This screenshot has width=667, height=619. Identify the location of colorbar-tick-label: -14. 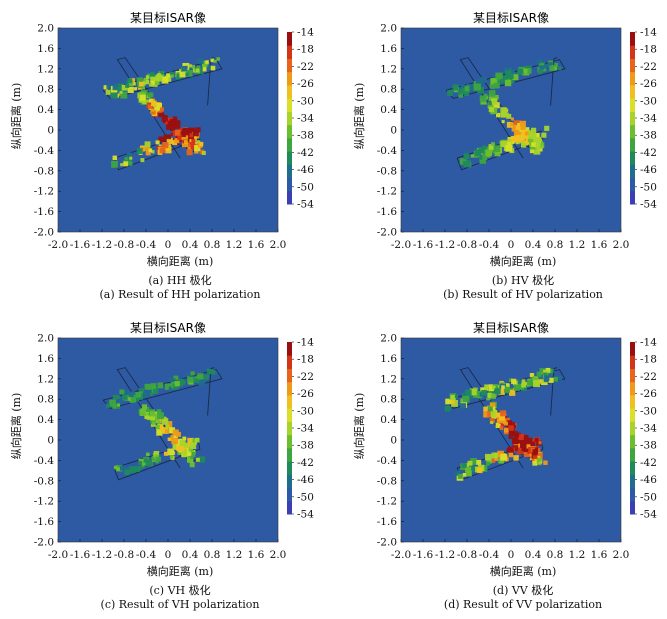
(648, 33).